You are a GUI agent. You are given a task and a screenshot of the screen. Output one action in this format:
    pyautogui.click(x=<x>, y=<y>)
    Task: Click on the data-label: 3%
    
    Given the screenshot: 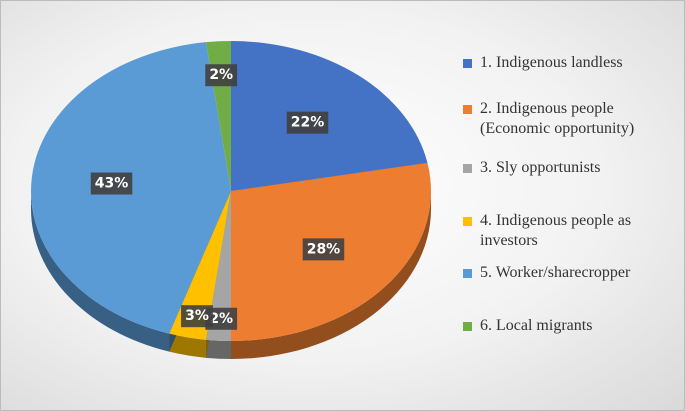 What is the action you would take?
    pyautogui.click(x=197, y=316)
    